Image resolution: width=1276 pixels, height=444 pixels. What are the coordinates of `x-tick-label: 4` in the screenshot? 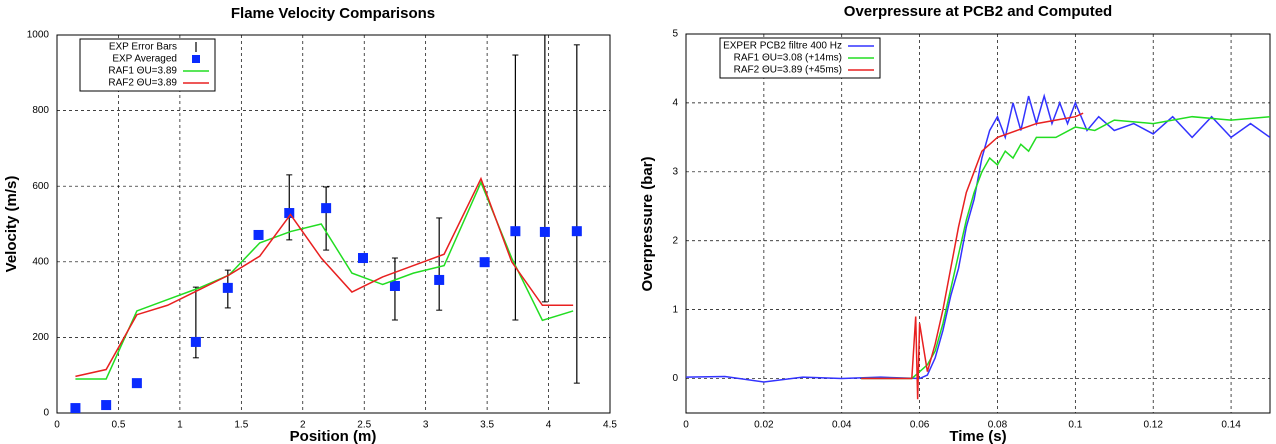 It's located at (549, 425).